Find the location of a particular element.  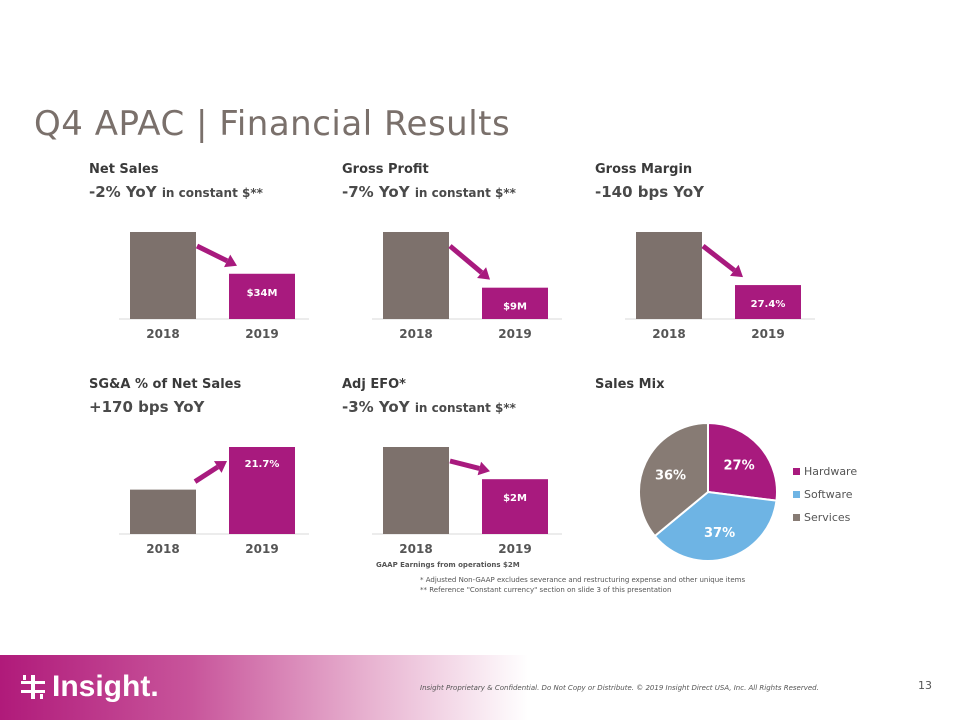

kpi-label: SG&A % of Net Sales is located at coordinates (165, 384).